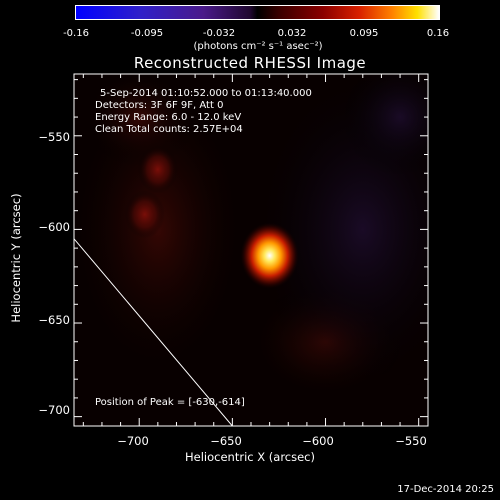  What do you see at coordinates (54, 410) in the screenshot?
I see `y-tick-label: −700` at bounding box center [54, 410].